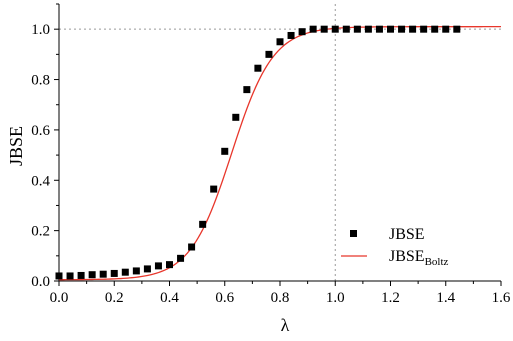 The image size is (513, 341). Describe the element at coordinates (280, 298) in the screenshot. I see `x-tick-label: 0.8` at that location.